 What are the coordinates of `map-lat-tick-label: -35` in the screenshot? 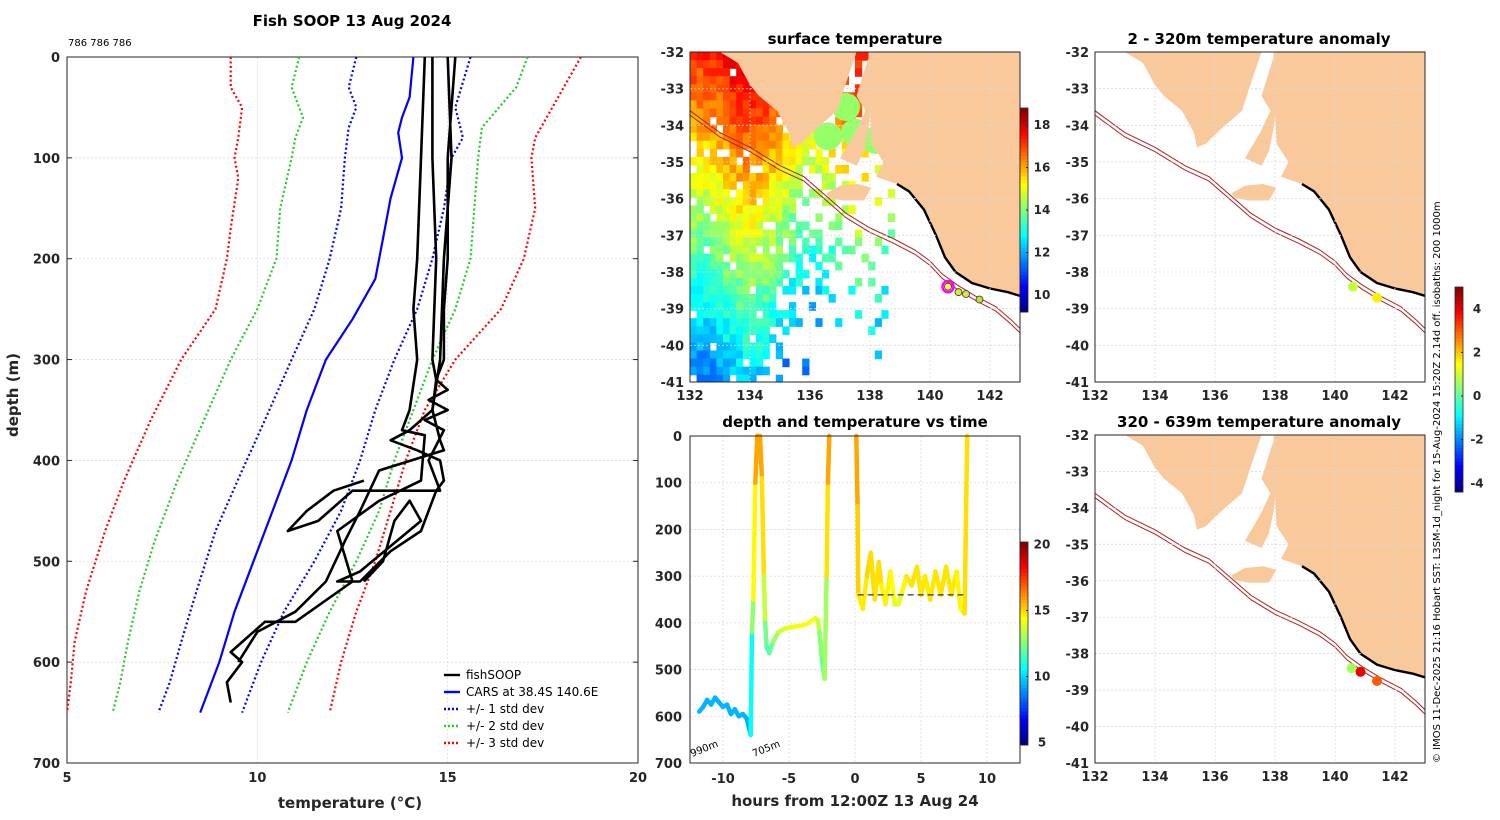 It's located at (673, 163).